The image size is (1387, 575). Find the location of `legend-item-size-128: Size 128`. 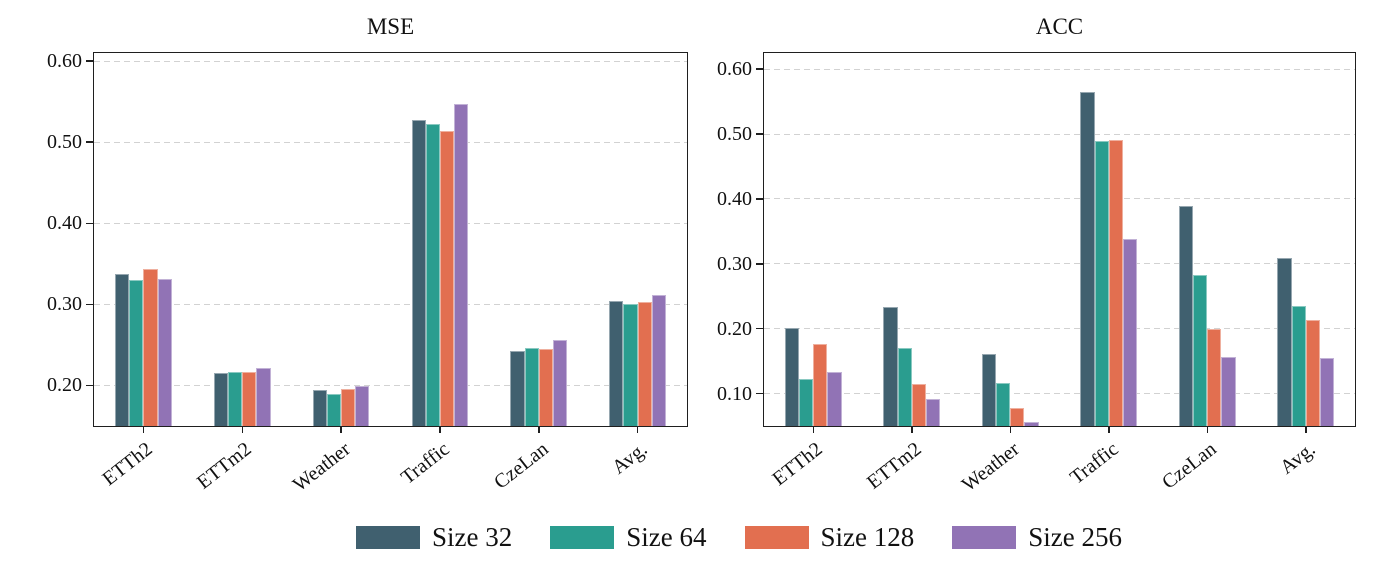

legend-item-size-128: Size 128 is located at coordinates (829, 537).